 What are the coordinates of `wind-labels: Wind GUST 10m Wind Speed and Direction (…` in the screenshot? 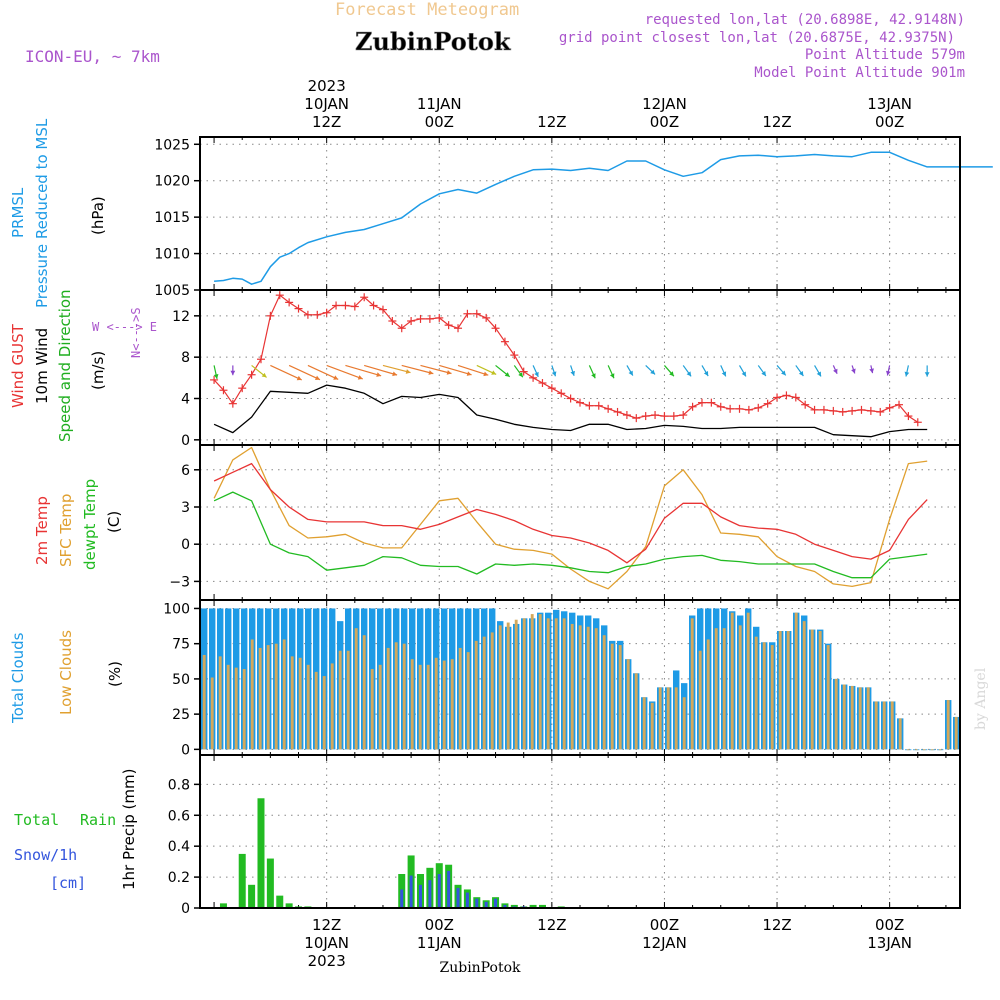 It's located at (83, 365).